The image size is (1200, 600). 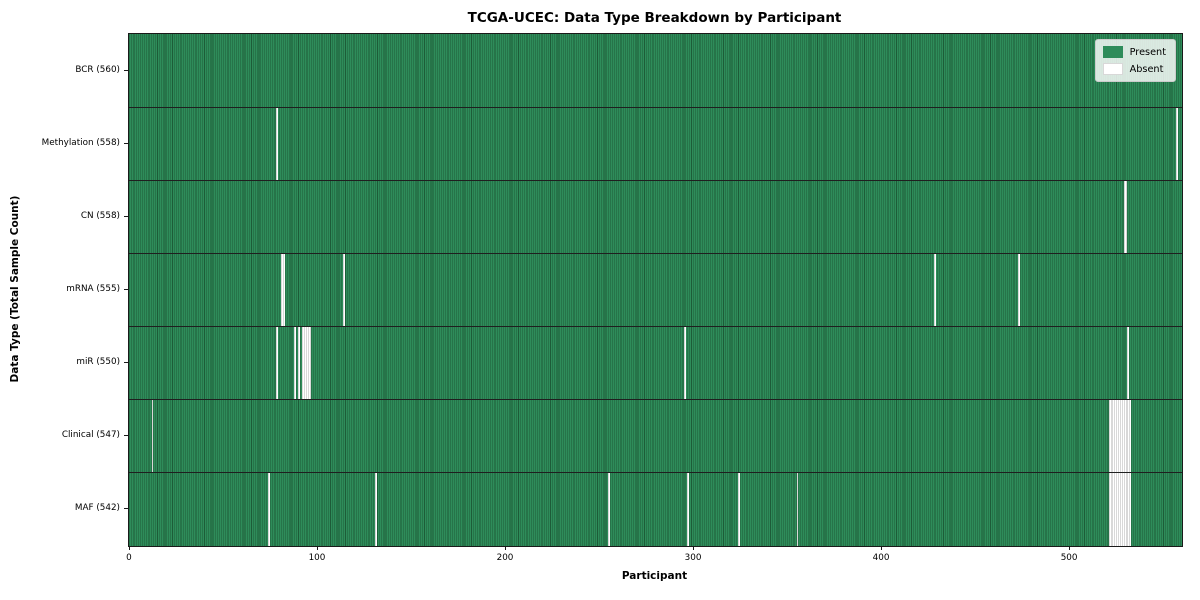 I want to click on x-tick-label: 300, so click(x=693, y=558).